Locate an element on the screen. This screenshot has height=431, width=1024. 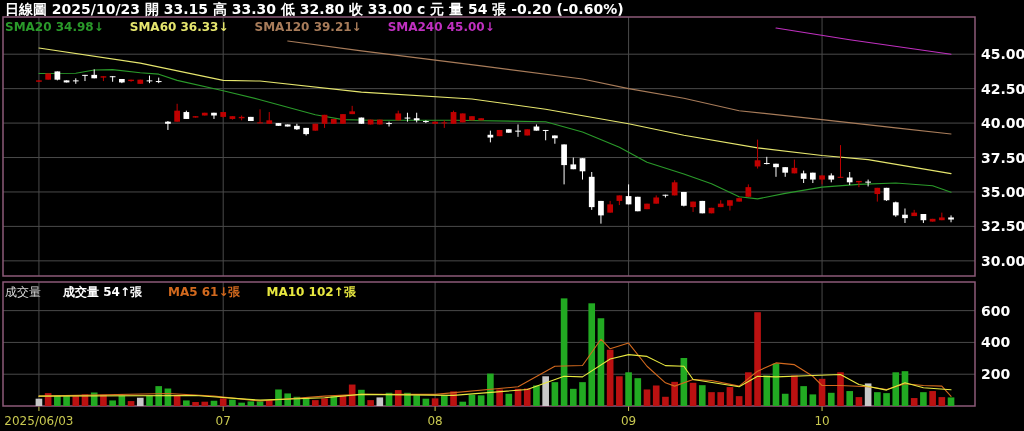
y-tick-label: 30.00 is located at coordinates (1002, 260).